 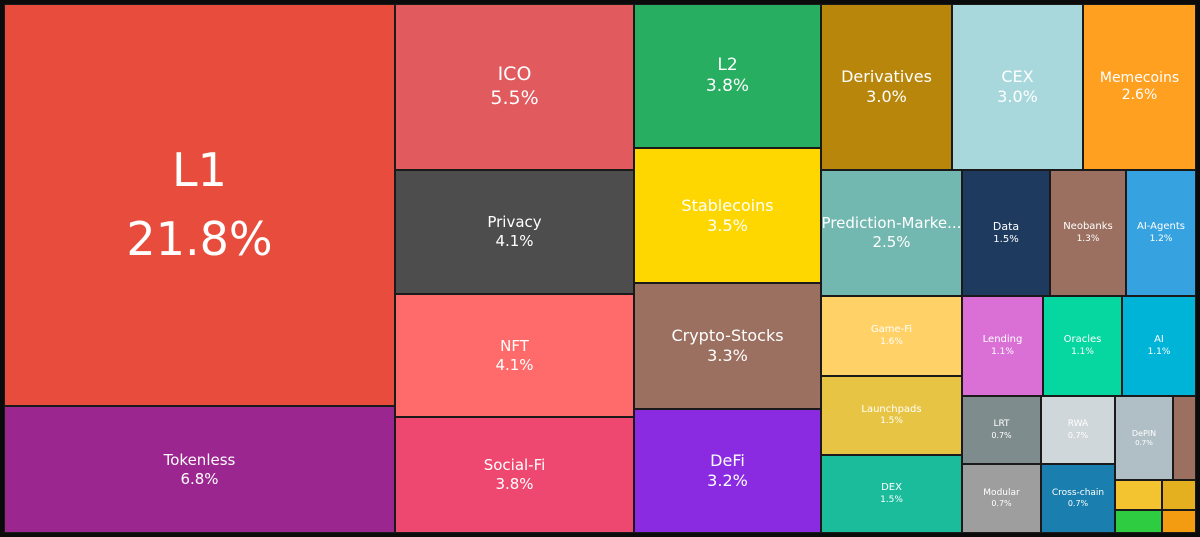 I want to click on tile-value-label: 21.8%, so click(x=199, y=239).